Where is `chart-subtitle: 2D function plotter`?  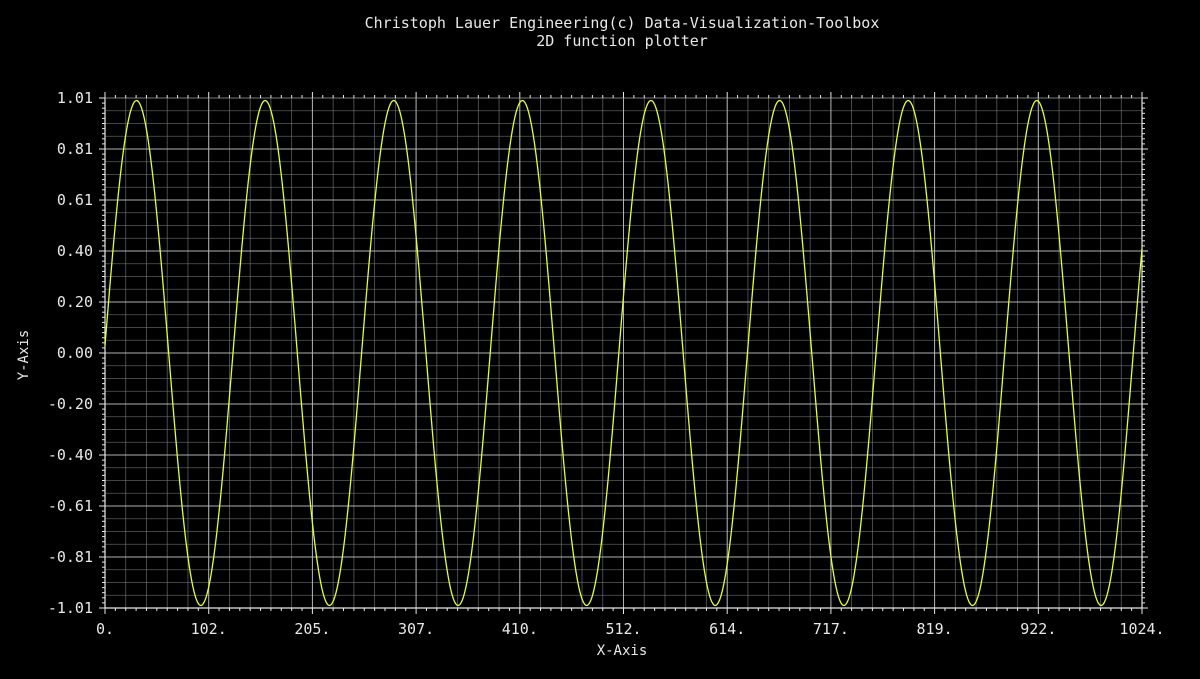
chart-subtitle: 2D function plotter is located at coordinates (622, 41).